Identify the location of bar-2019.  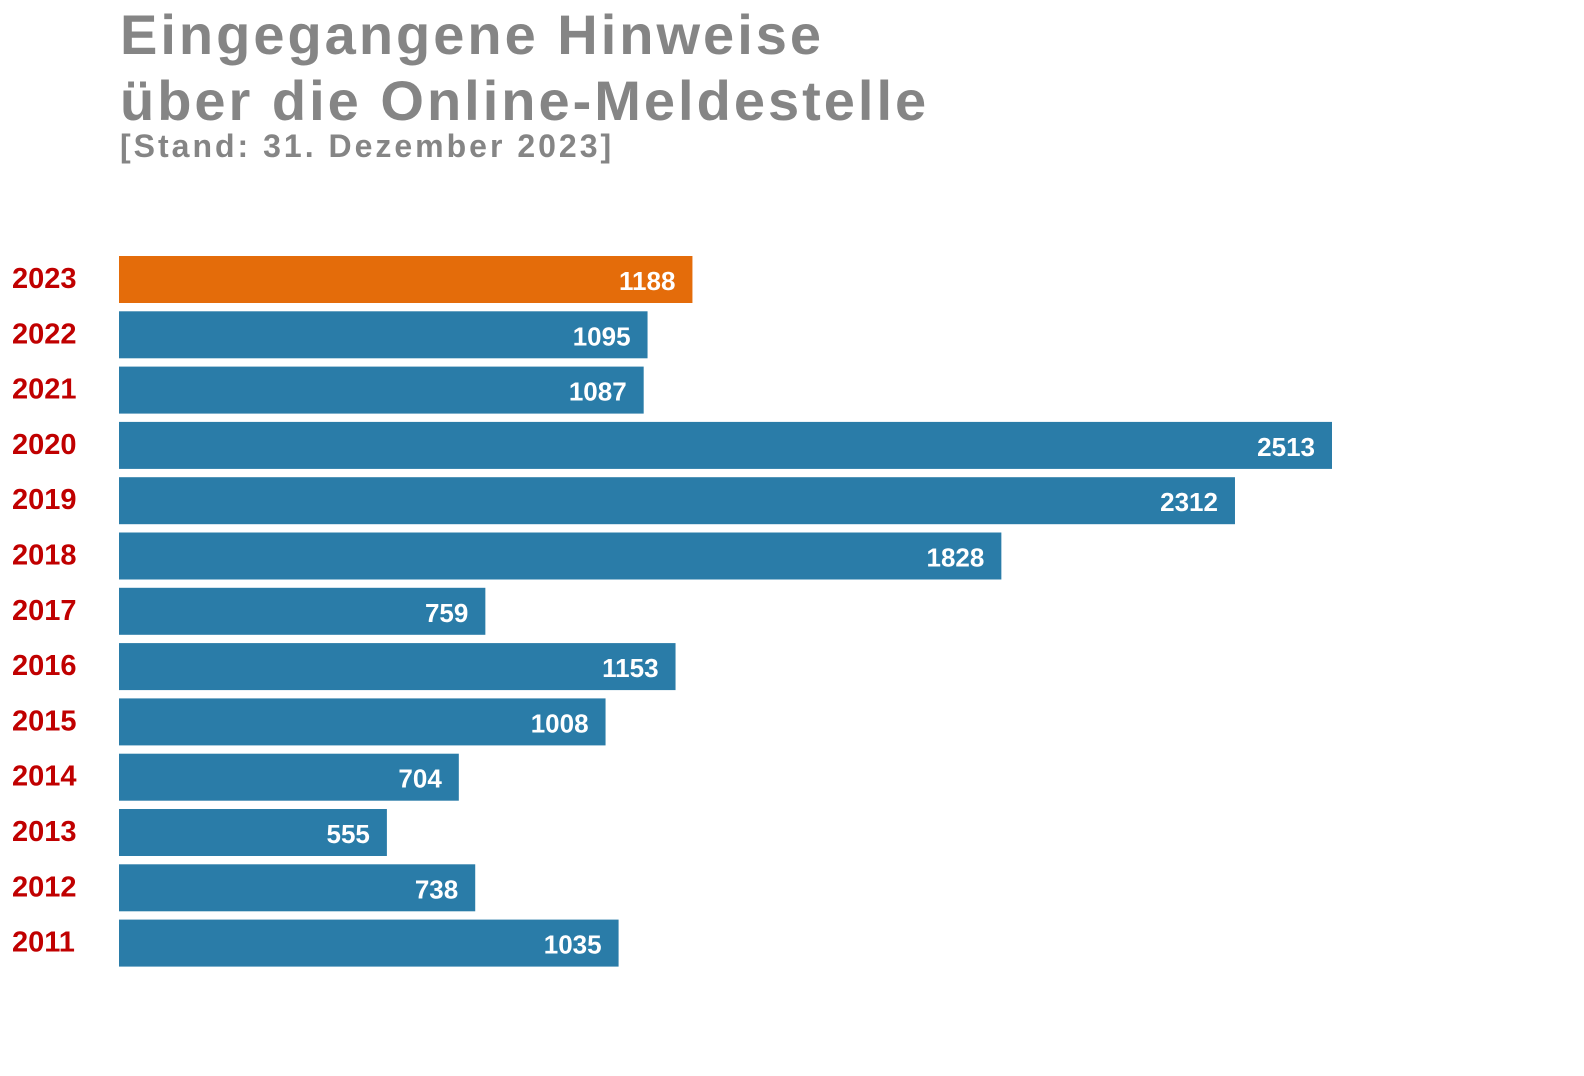
(677, 501).